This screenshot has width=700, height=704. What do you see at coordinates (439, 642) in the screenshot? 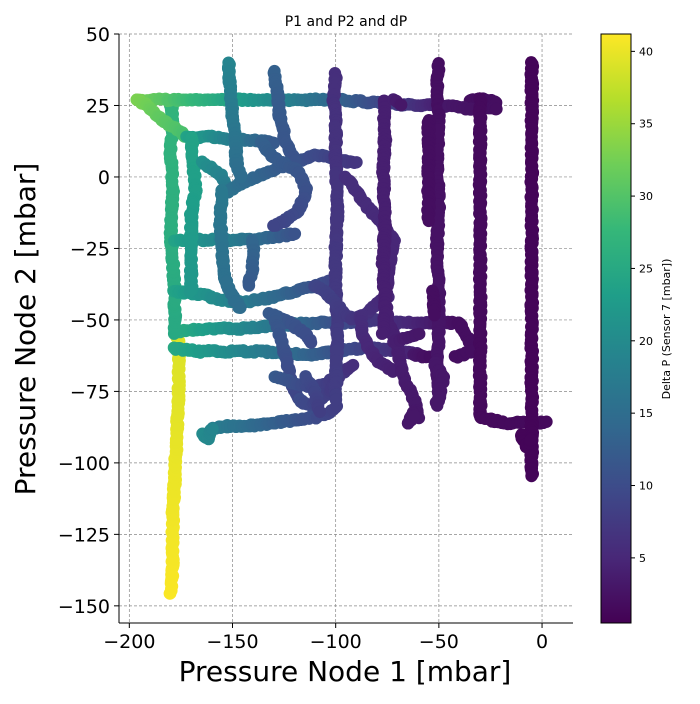
I see `x-tick-label: −50` at bounding box center [439, 642].